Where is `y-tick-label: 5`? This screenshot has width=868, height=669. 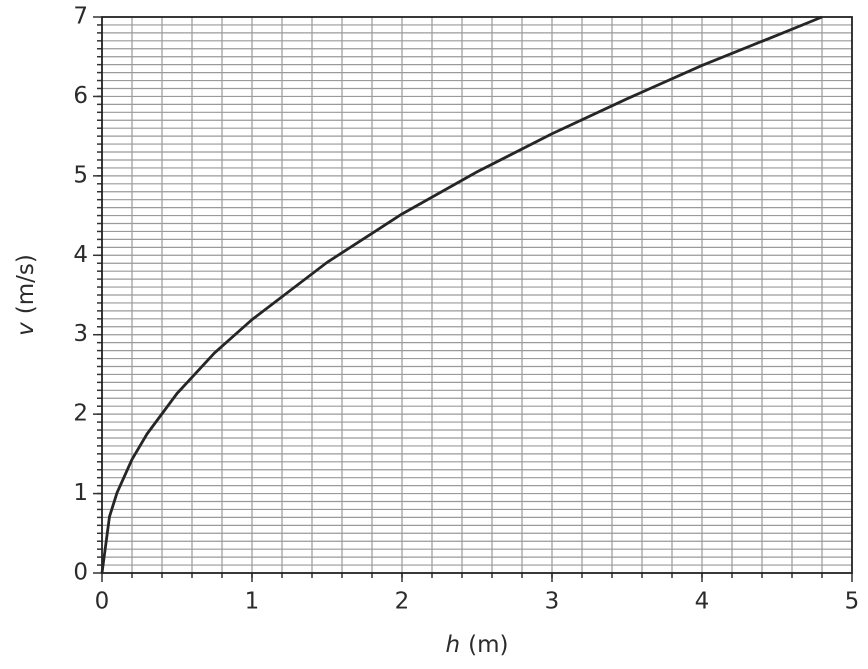
y-tick-label: 5 is located at coordinates (80, 175).